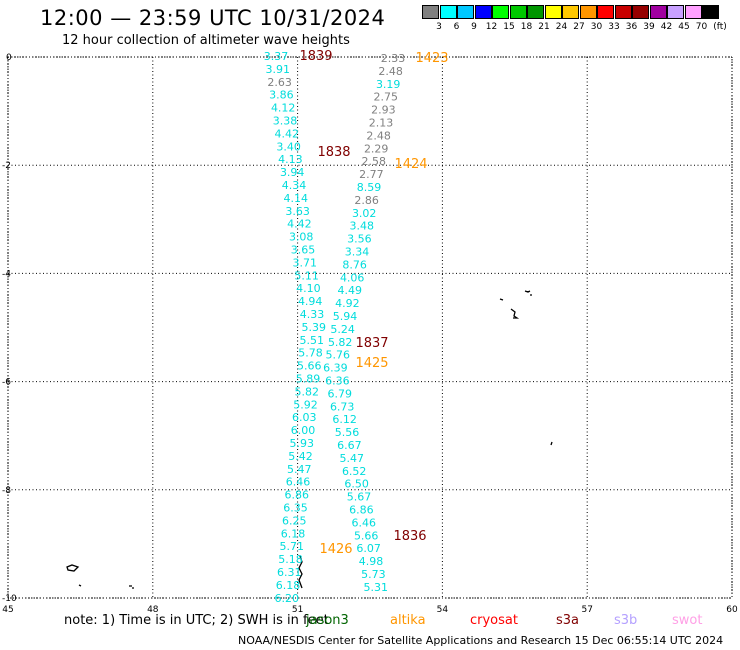 The image size is (740, 650). What do you see at coordinates (305, 404) in the screenshot?
I see `west-track-value: 5.92` at bounding box center [305, 404].